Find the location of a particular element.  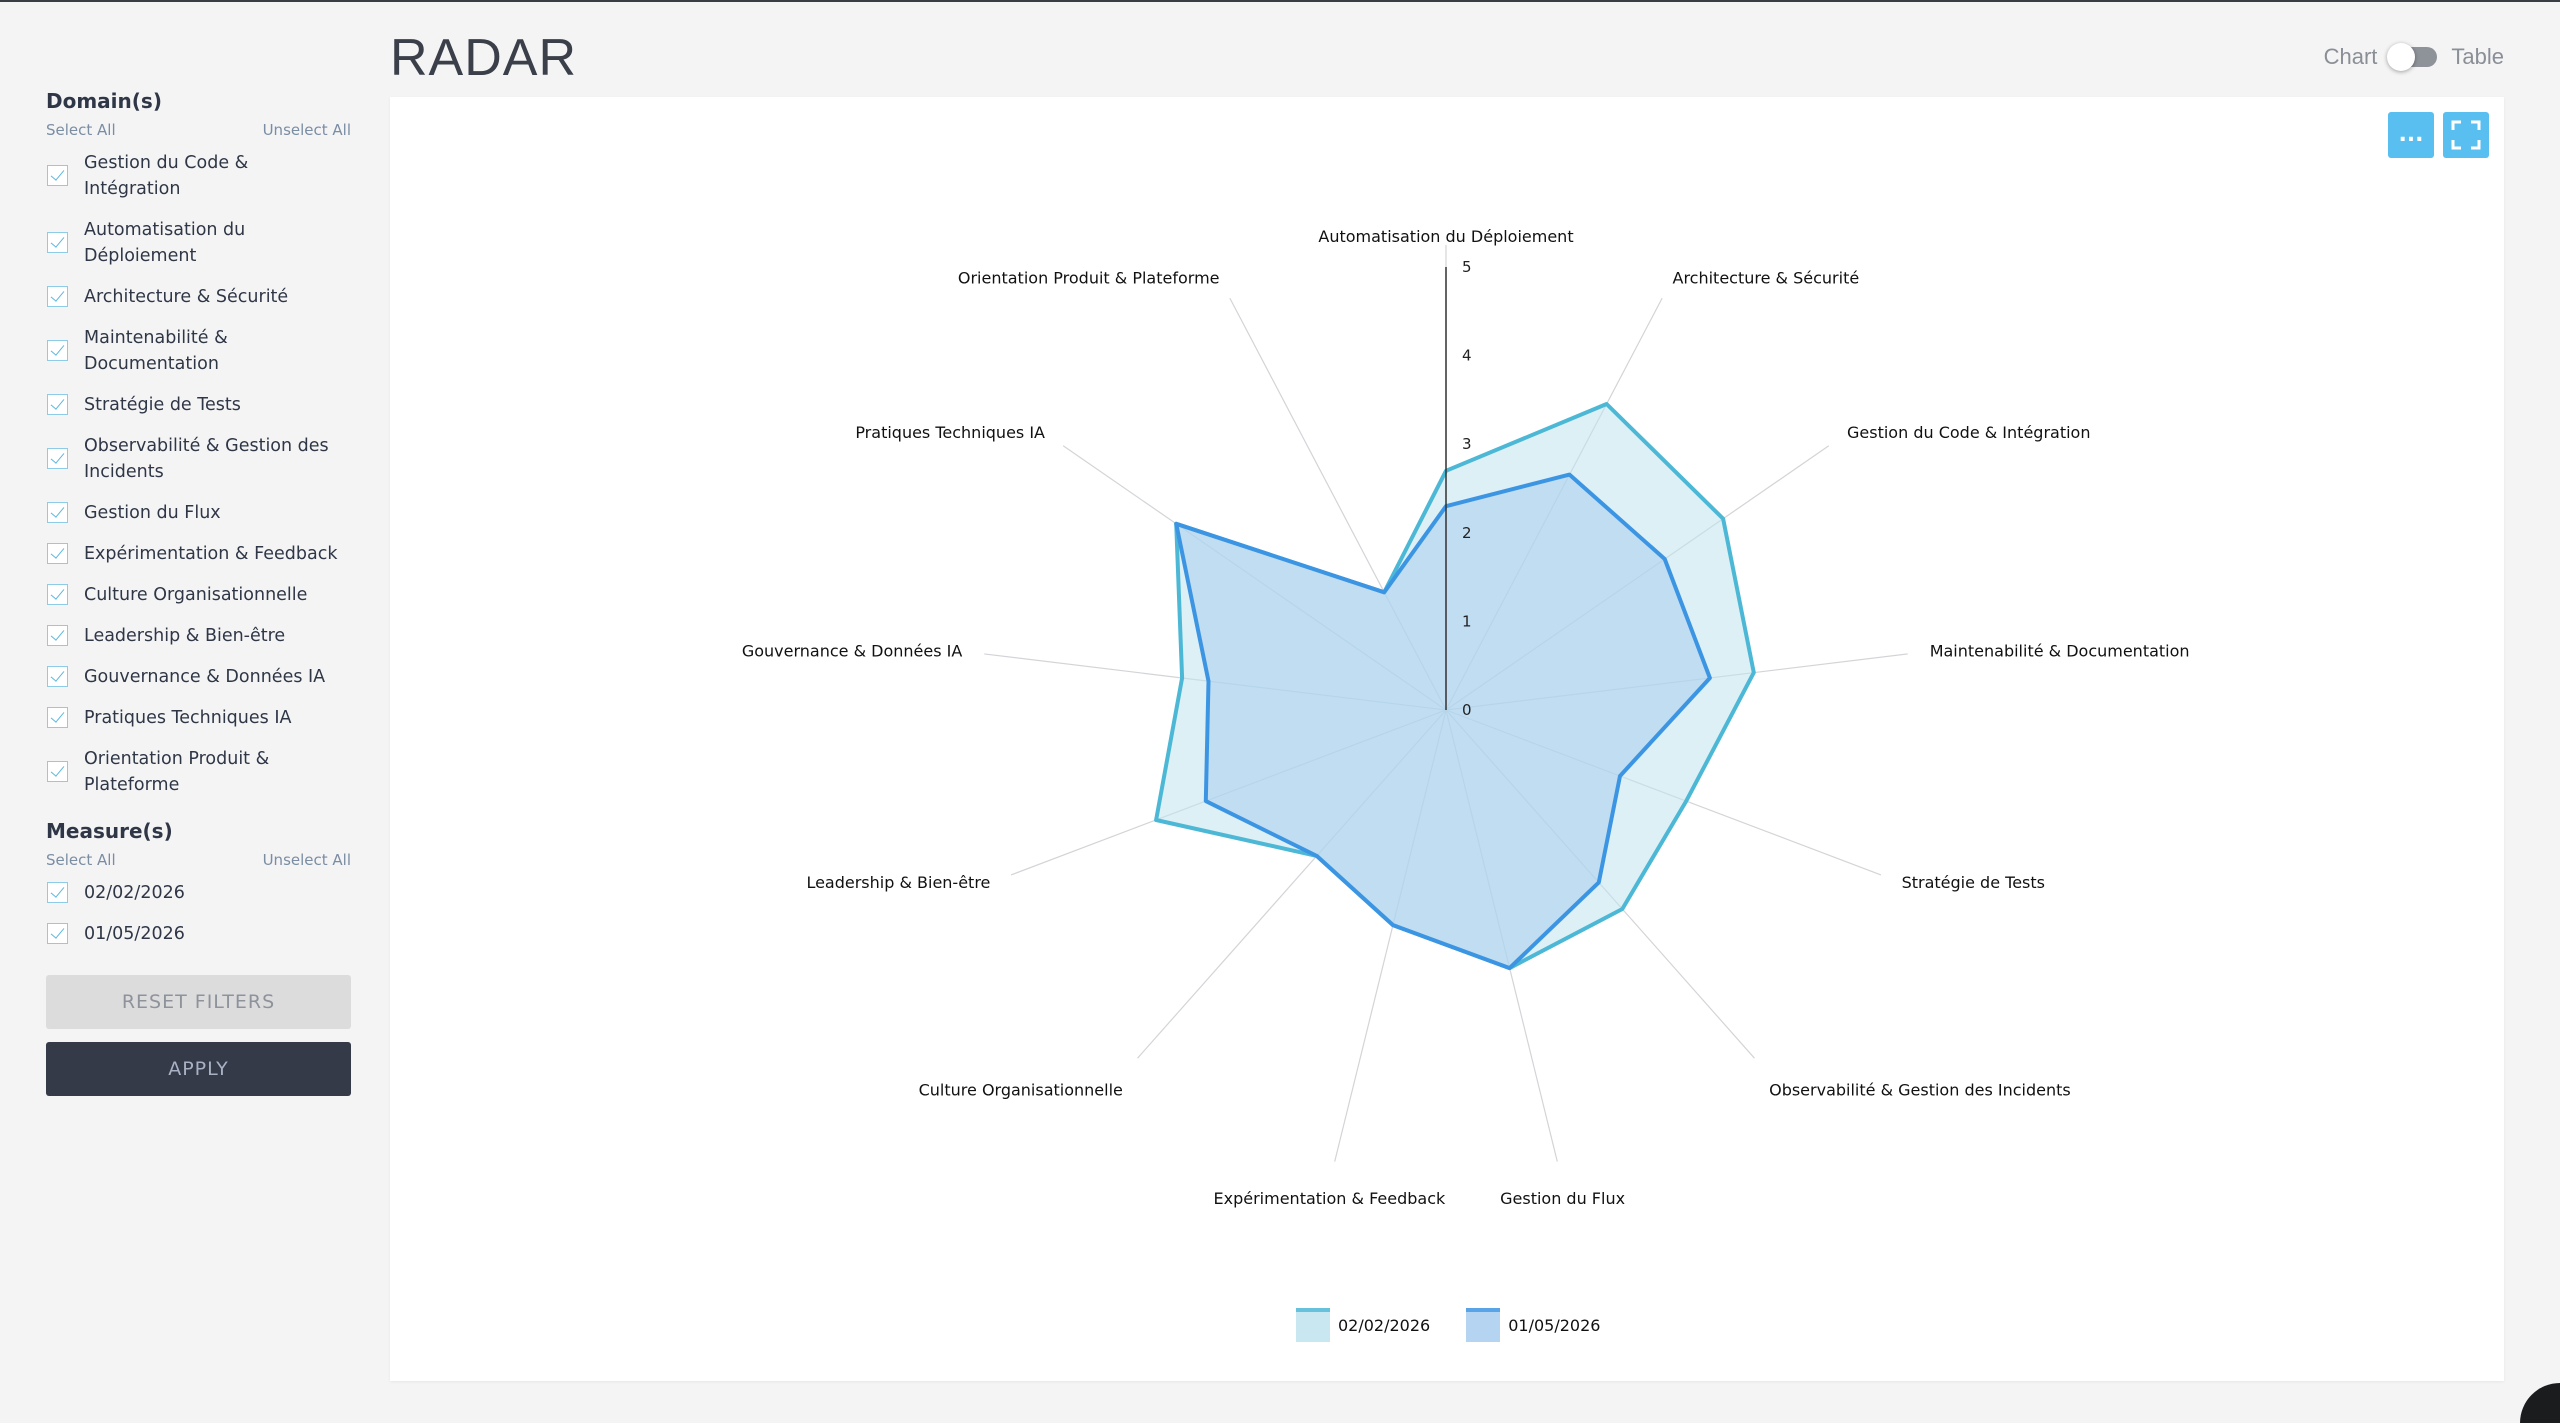

domain-checkbox-item: Maintenabilité & Documentation is located at coordinates (195, 351).